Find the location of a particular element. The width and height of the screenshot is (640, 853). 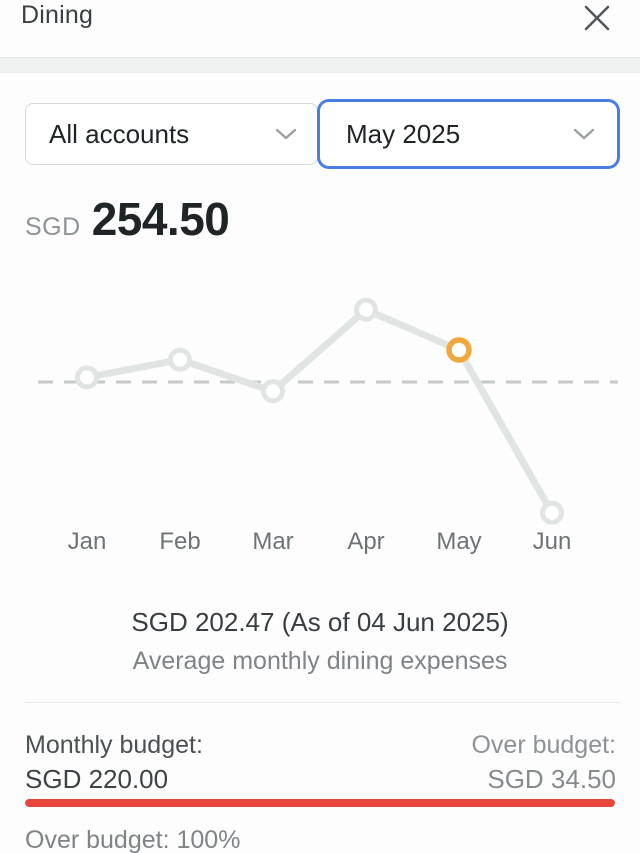

close-icon is located at coordinates (597, 18).